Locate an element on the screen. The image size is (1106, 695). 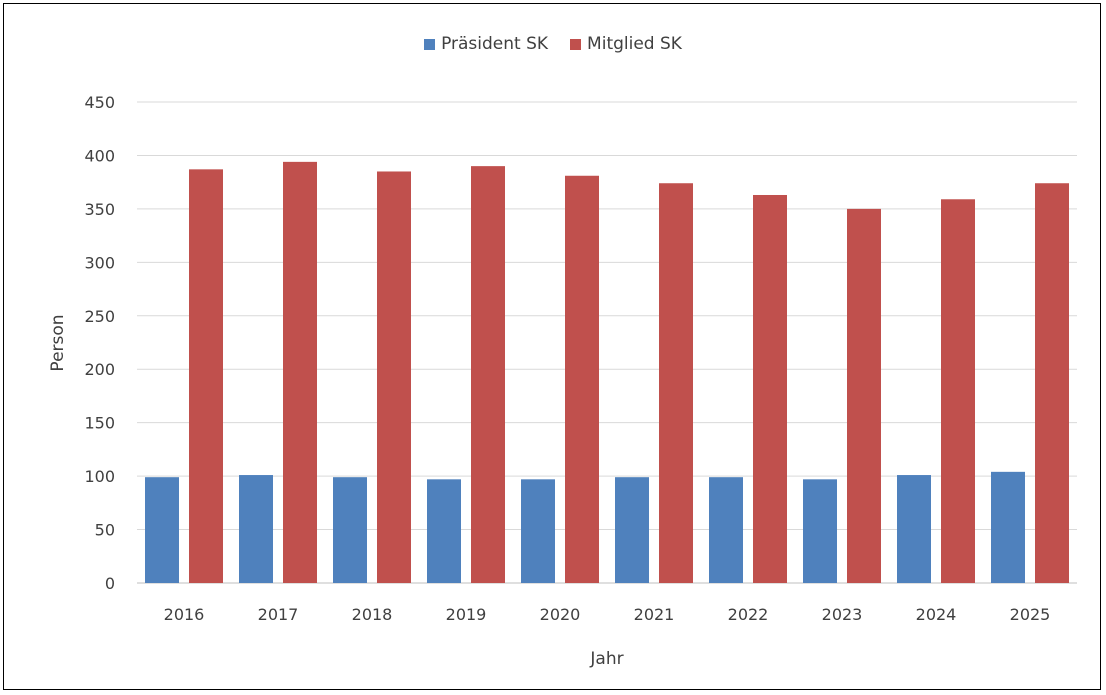
y-tick-labels: 0 50 100 150 200 250 300 350 400 450 is located at coordinates (99, 343).